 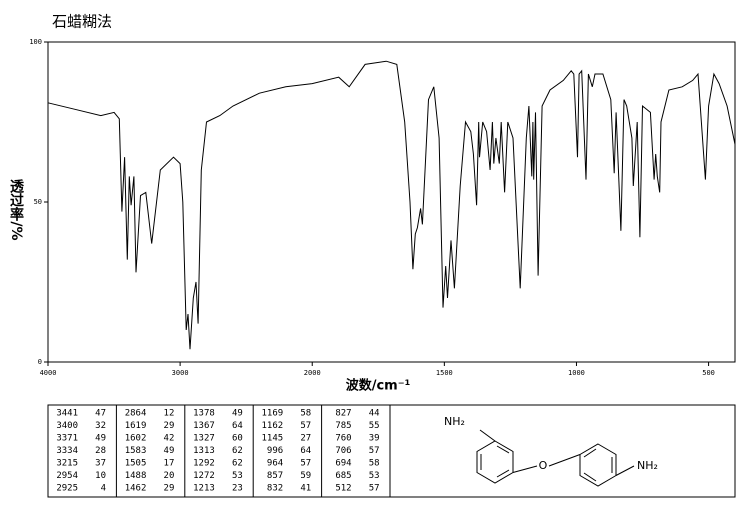 I want to click on peak-wavenumber: 1145, so click(x=273, y=439).